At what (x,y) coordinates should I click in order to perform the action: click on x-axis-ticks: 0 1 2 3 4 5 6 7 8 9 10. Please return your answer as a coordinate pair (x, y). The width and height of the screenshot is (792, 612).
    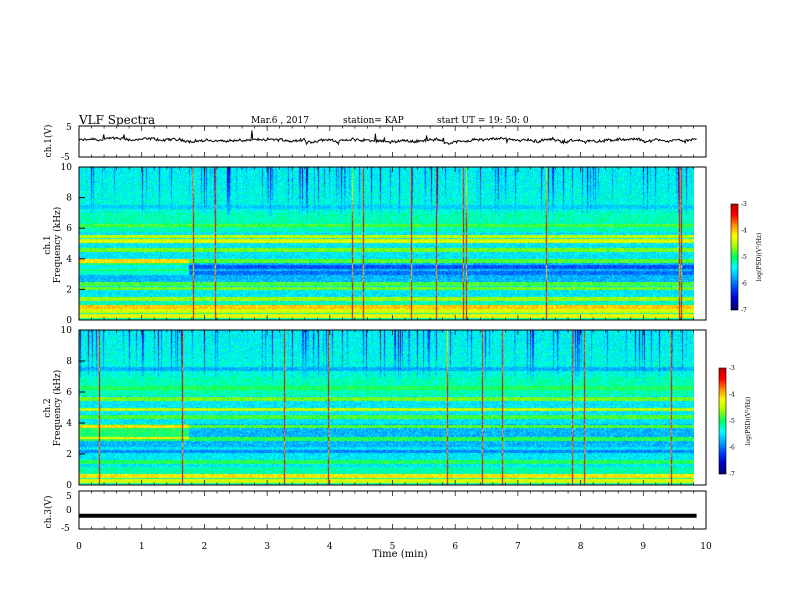
    Looking at the image, I should click on (394, 547).